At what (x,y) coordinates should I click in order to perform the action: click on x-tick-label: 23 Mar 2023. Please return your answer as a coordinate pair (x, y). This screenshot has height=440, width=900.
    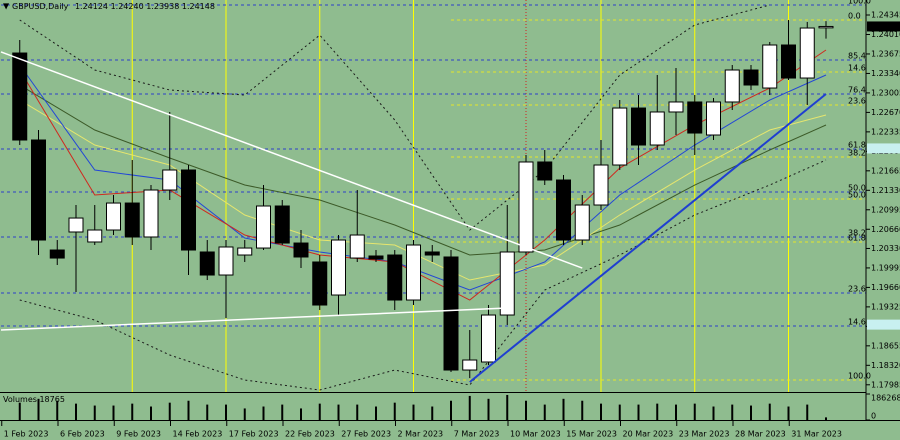
    Looking at the image, I should click on (704, 434).